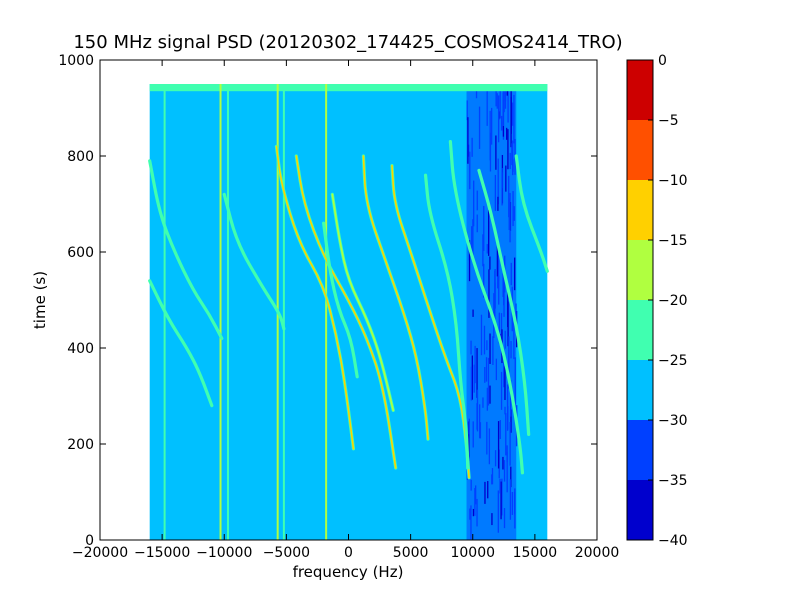 The height and width of the screenshot is (600, 800). What do you see at coordinates (472, 553) in the screenshot?
I see `x-tick-label: 10000` at bounding box center [472, 553].